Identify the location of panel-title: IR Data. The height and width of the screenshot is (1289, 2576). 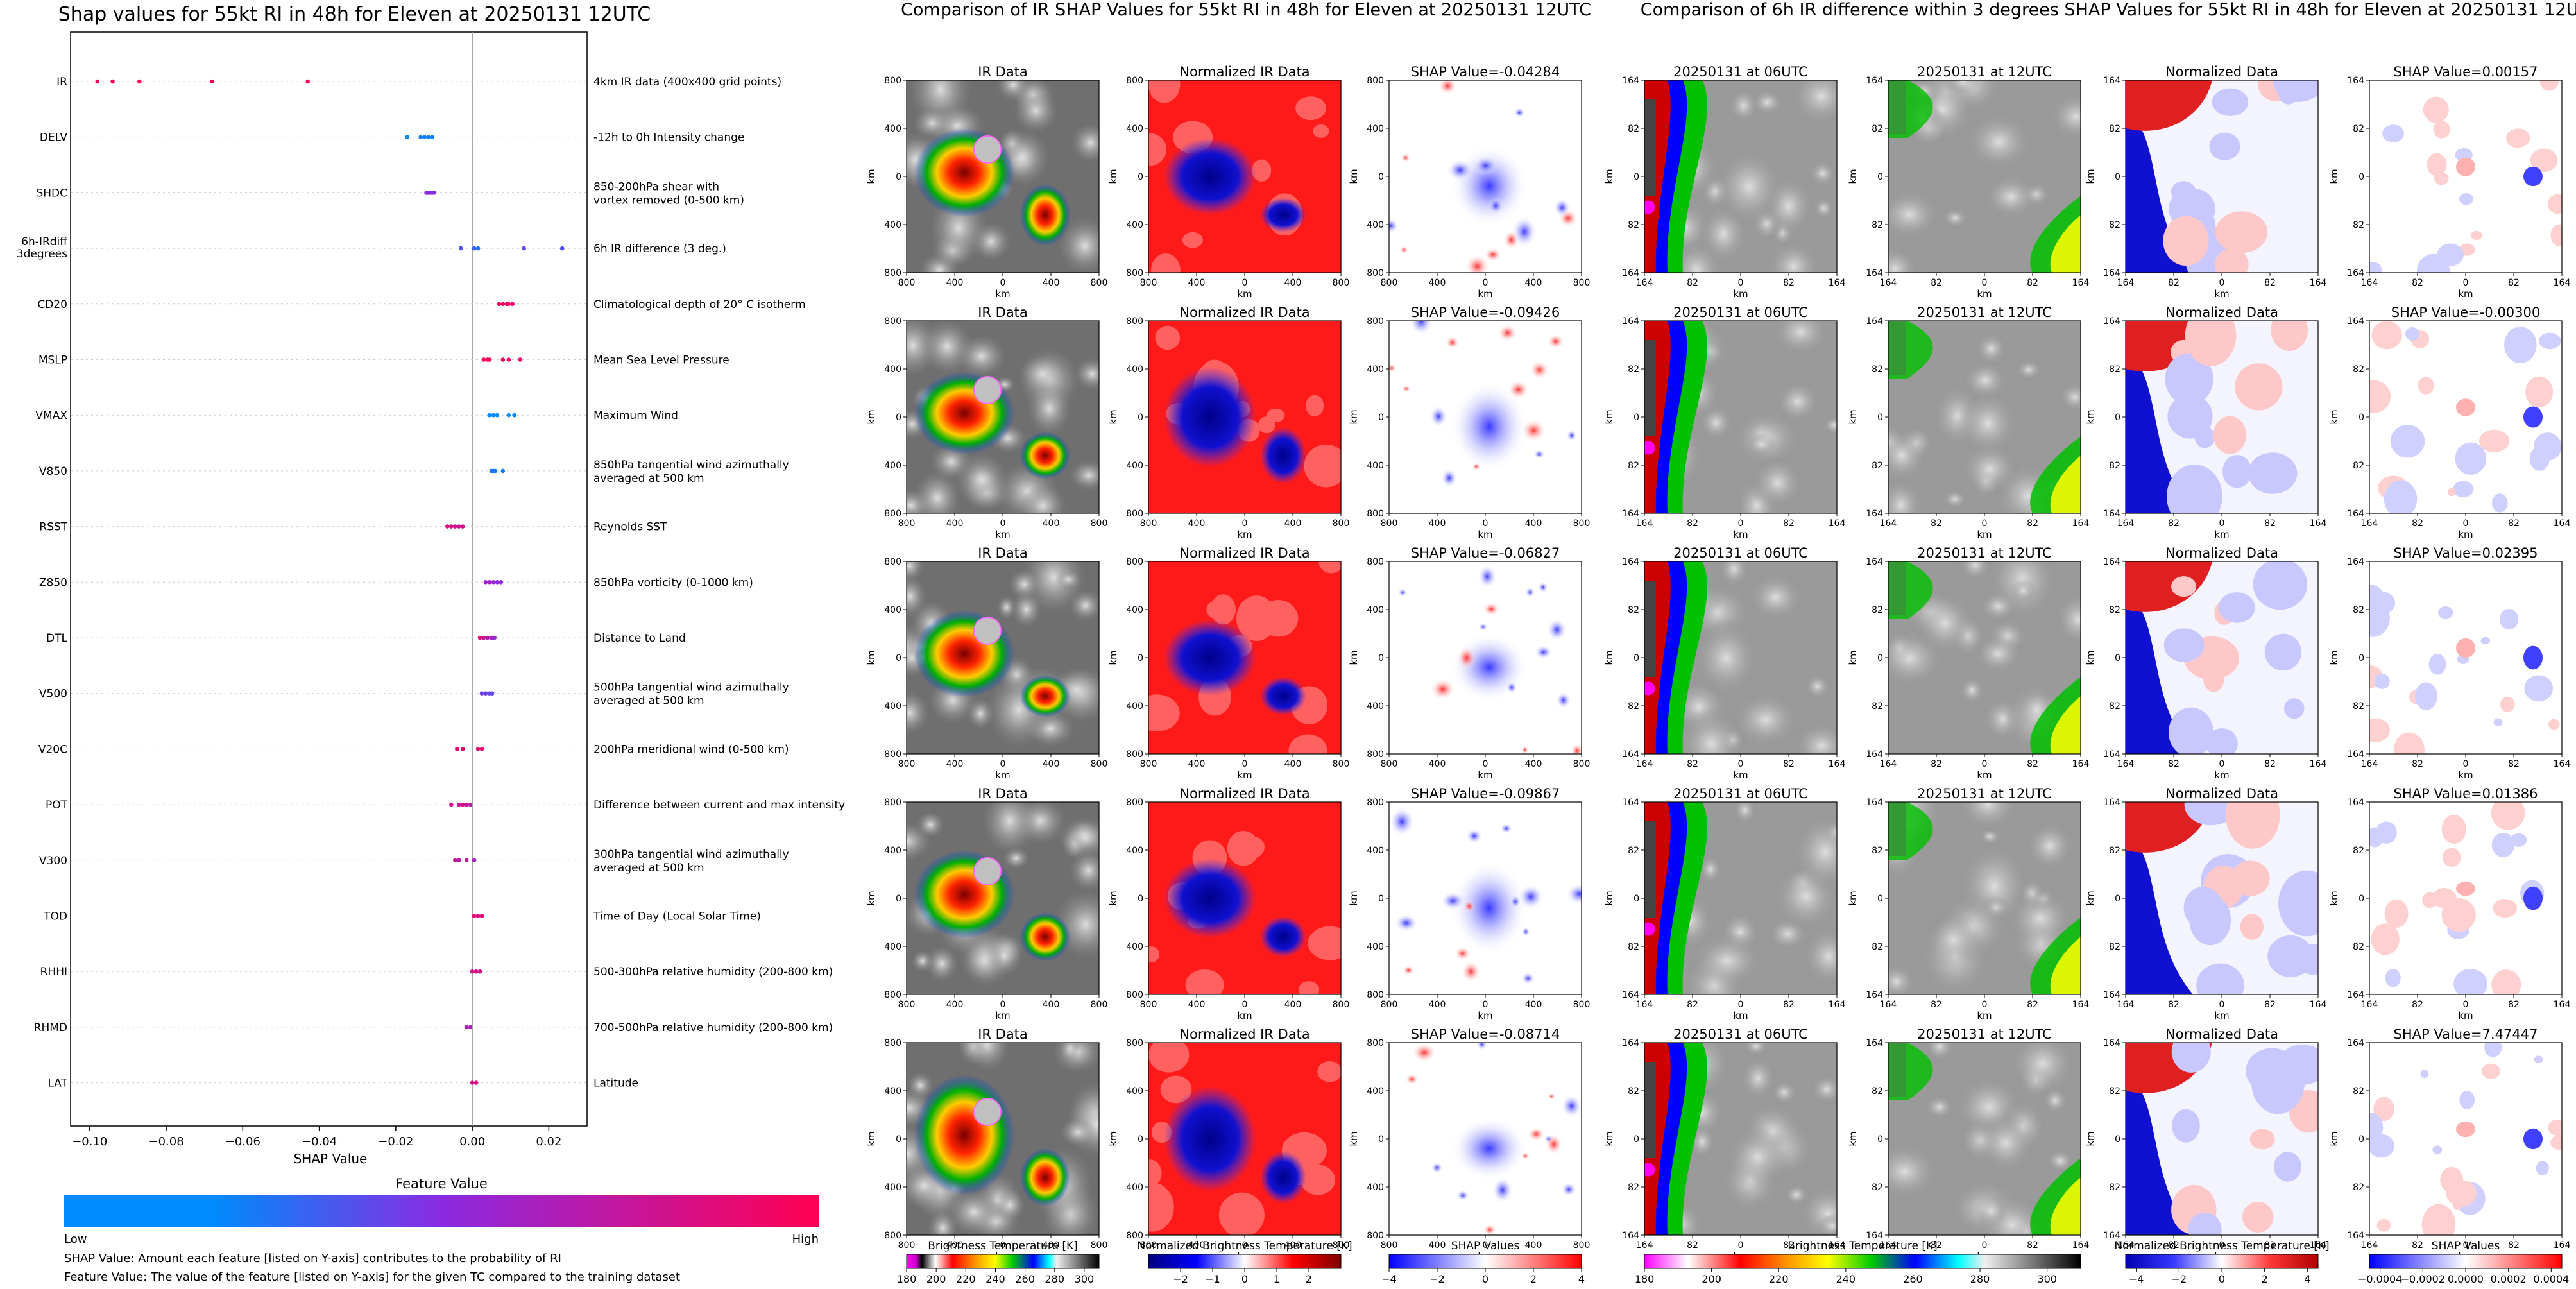
(1003, 72).